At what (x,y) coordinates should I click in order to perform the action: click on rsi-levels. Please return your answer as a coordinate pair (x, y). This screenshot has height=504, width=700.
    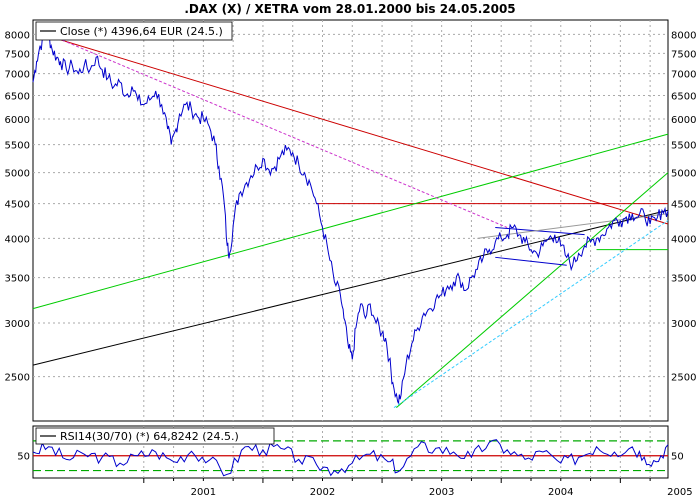
    Looking at the image, I should click on (350, 456).